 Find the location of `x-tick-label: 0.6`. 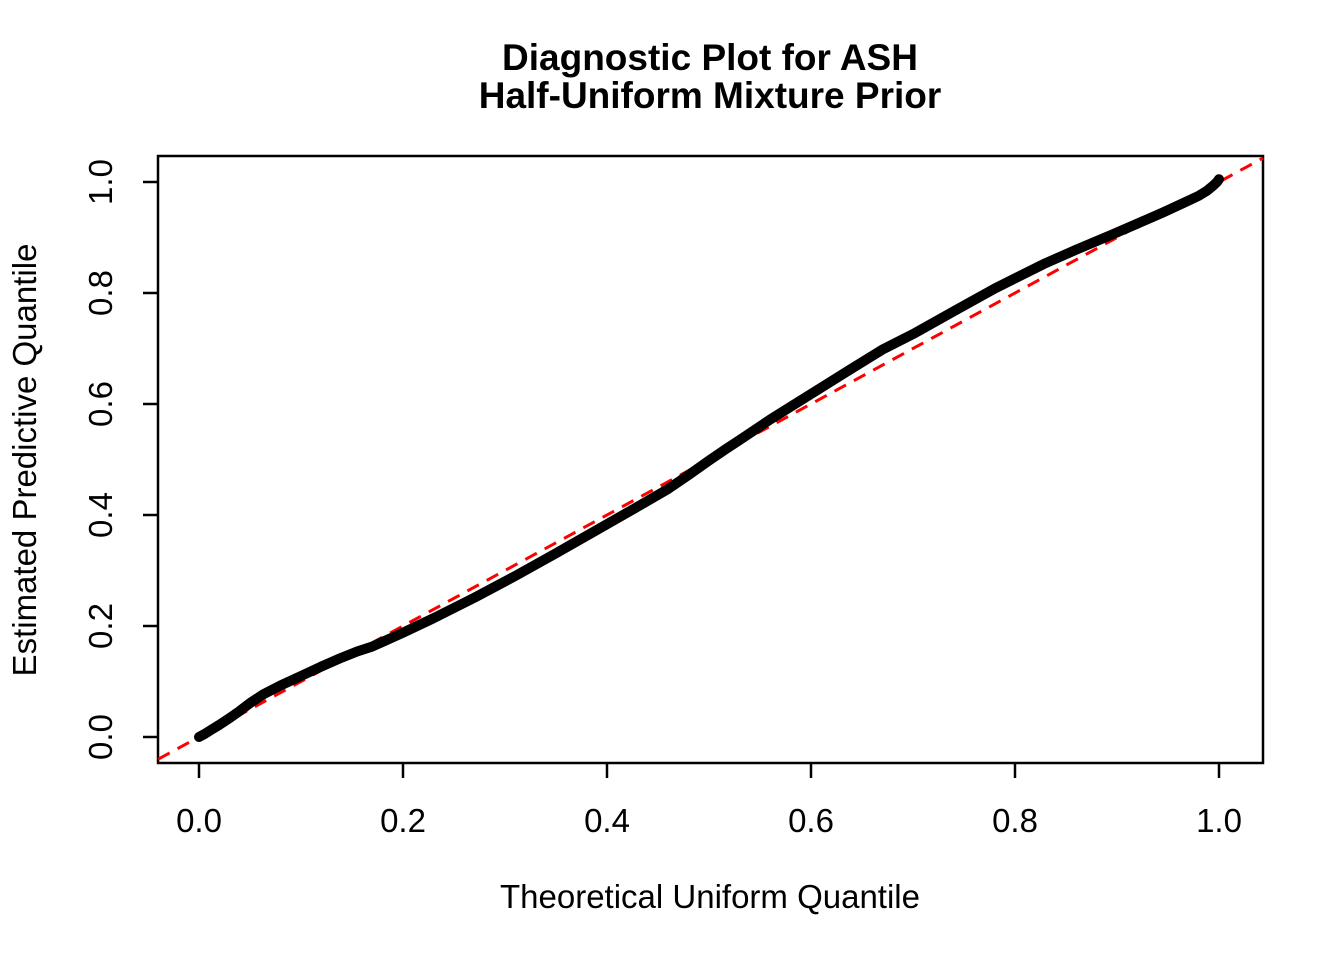

x-tick-label: 0.6 is located at coordinates (811, 820).